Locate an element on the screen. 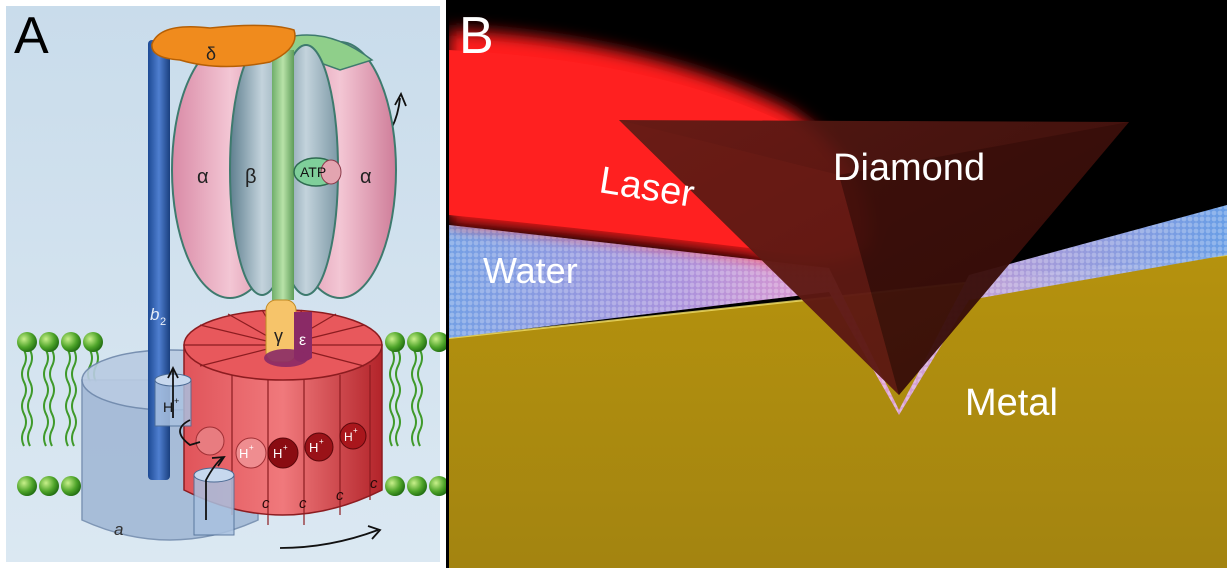 The height and width of the screenshot is (568, 1227). delta-subunit is located at coordinates (223, 46).